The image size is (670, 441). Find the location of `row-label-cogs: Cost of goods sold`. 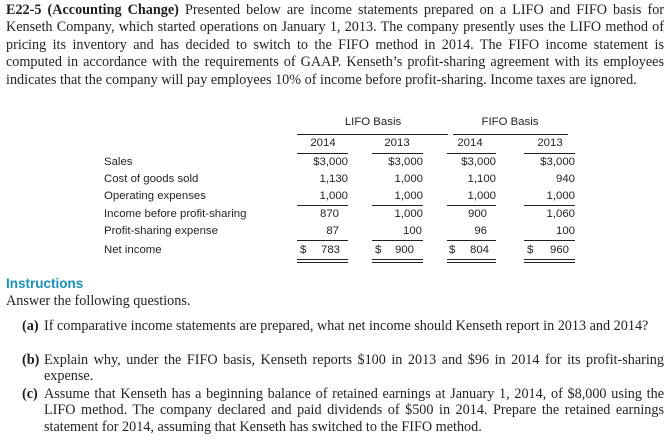

row-label-cogs: Cost of goods sold is located at coordinates (151, 179).